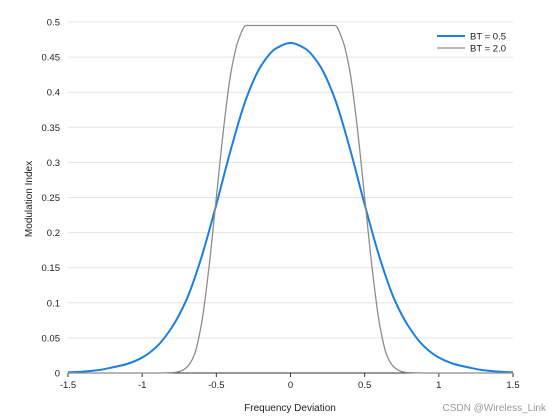 Image resolution: width=553 pixels, height=419 pixels. I want to click on watermark-text: CSDN @Wireless_Link, so click(494, 408).